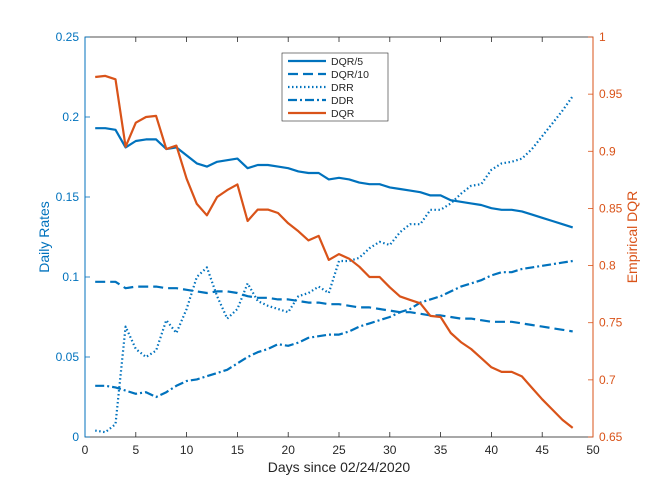 The width and height of the screenshot is (654, 491). I want to click on x-tick-label: 5, so click(135, 450).